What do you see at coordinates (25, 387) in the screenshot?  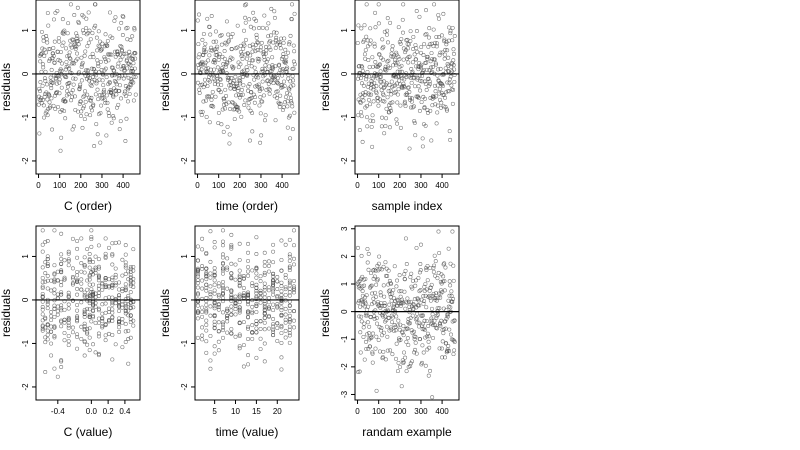 I see `y-tick-label: -2` at bounding box center [25, 387].